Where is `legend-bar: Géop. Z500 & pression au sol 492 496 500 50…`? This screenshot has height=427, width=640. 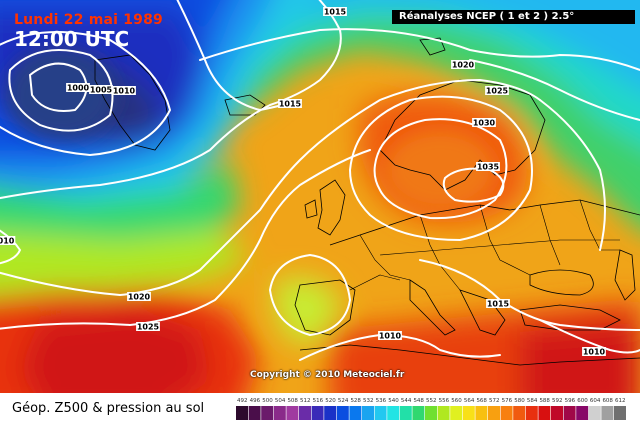
legend-bar: Géop. Z500 & pression au sol 492 496 500 50… is located at coordinates (320, 410).